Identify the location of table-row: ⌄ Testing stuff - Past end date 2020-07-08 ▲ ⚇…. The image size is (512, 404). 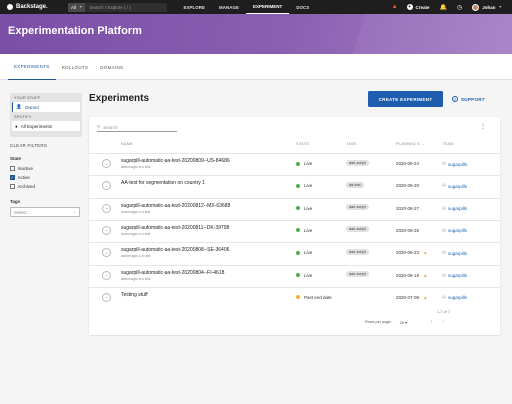
(294, 296).